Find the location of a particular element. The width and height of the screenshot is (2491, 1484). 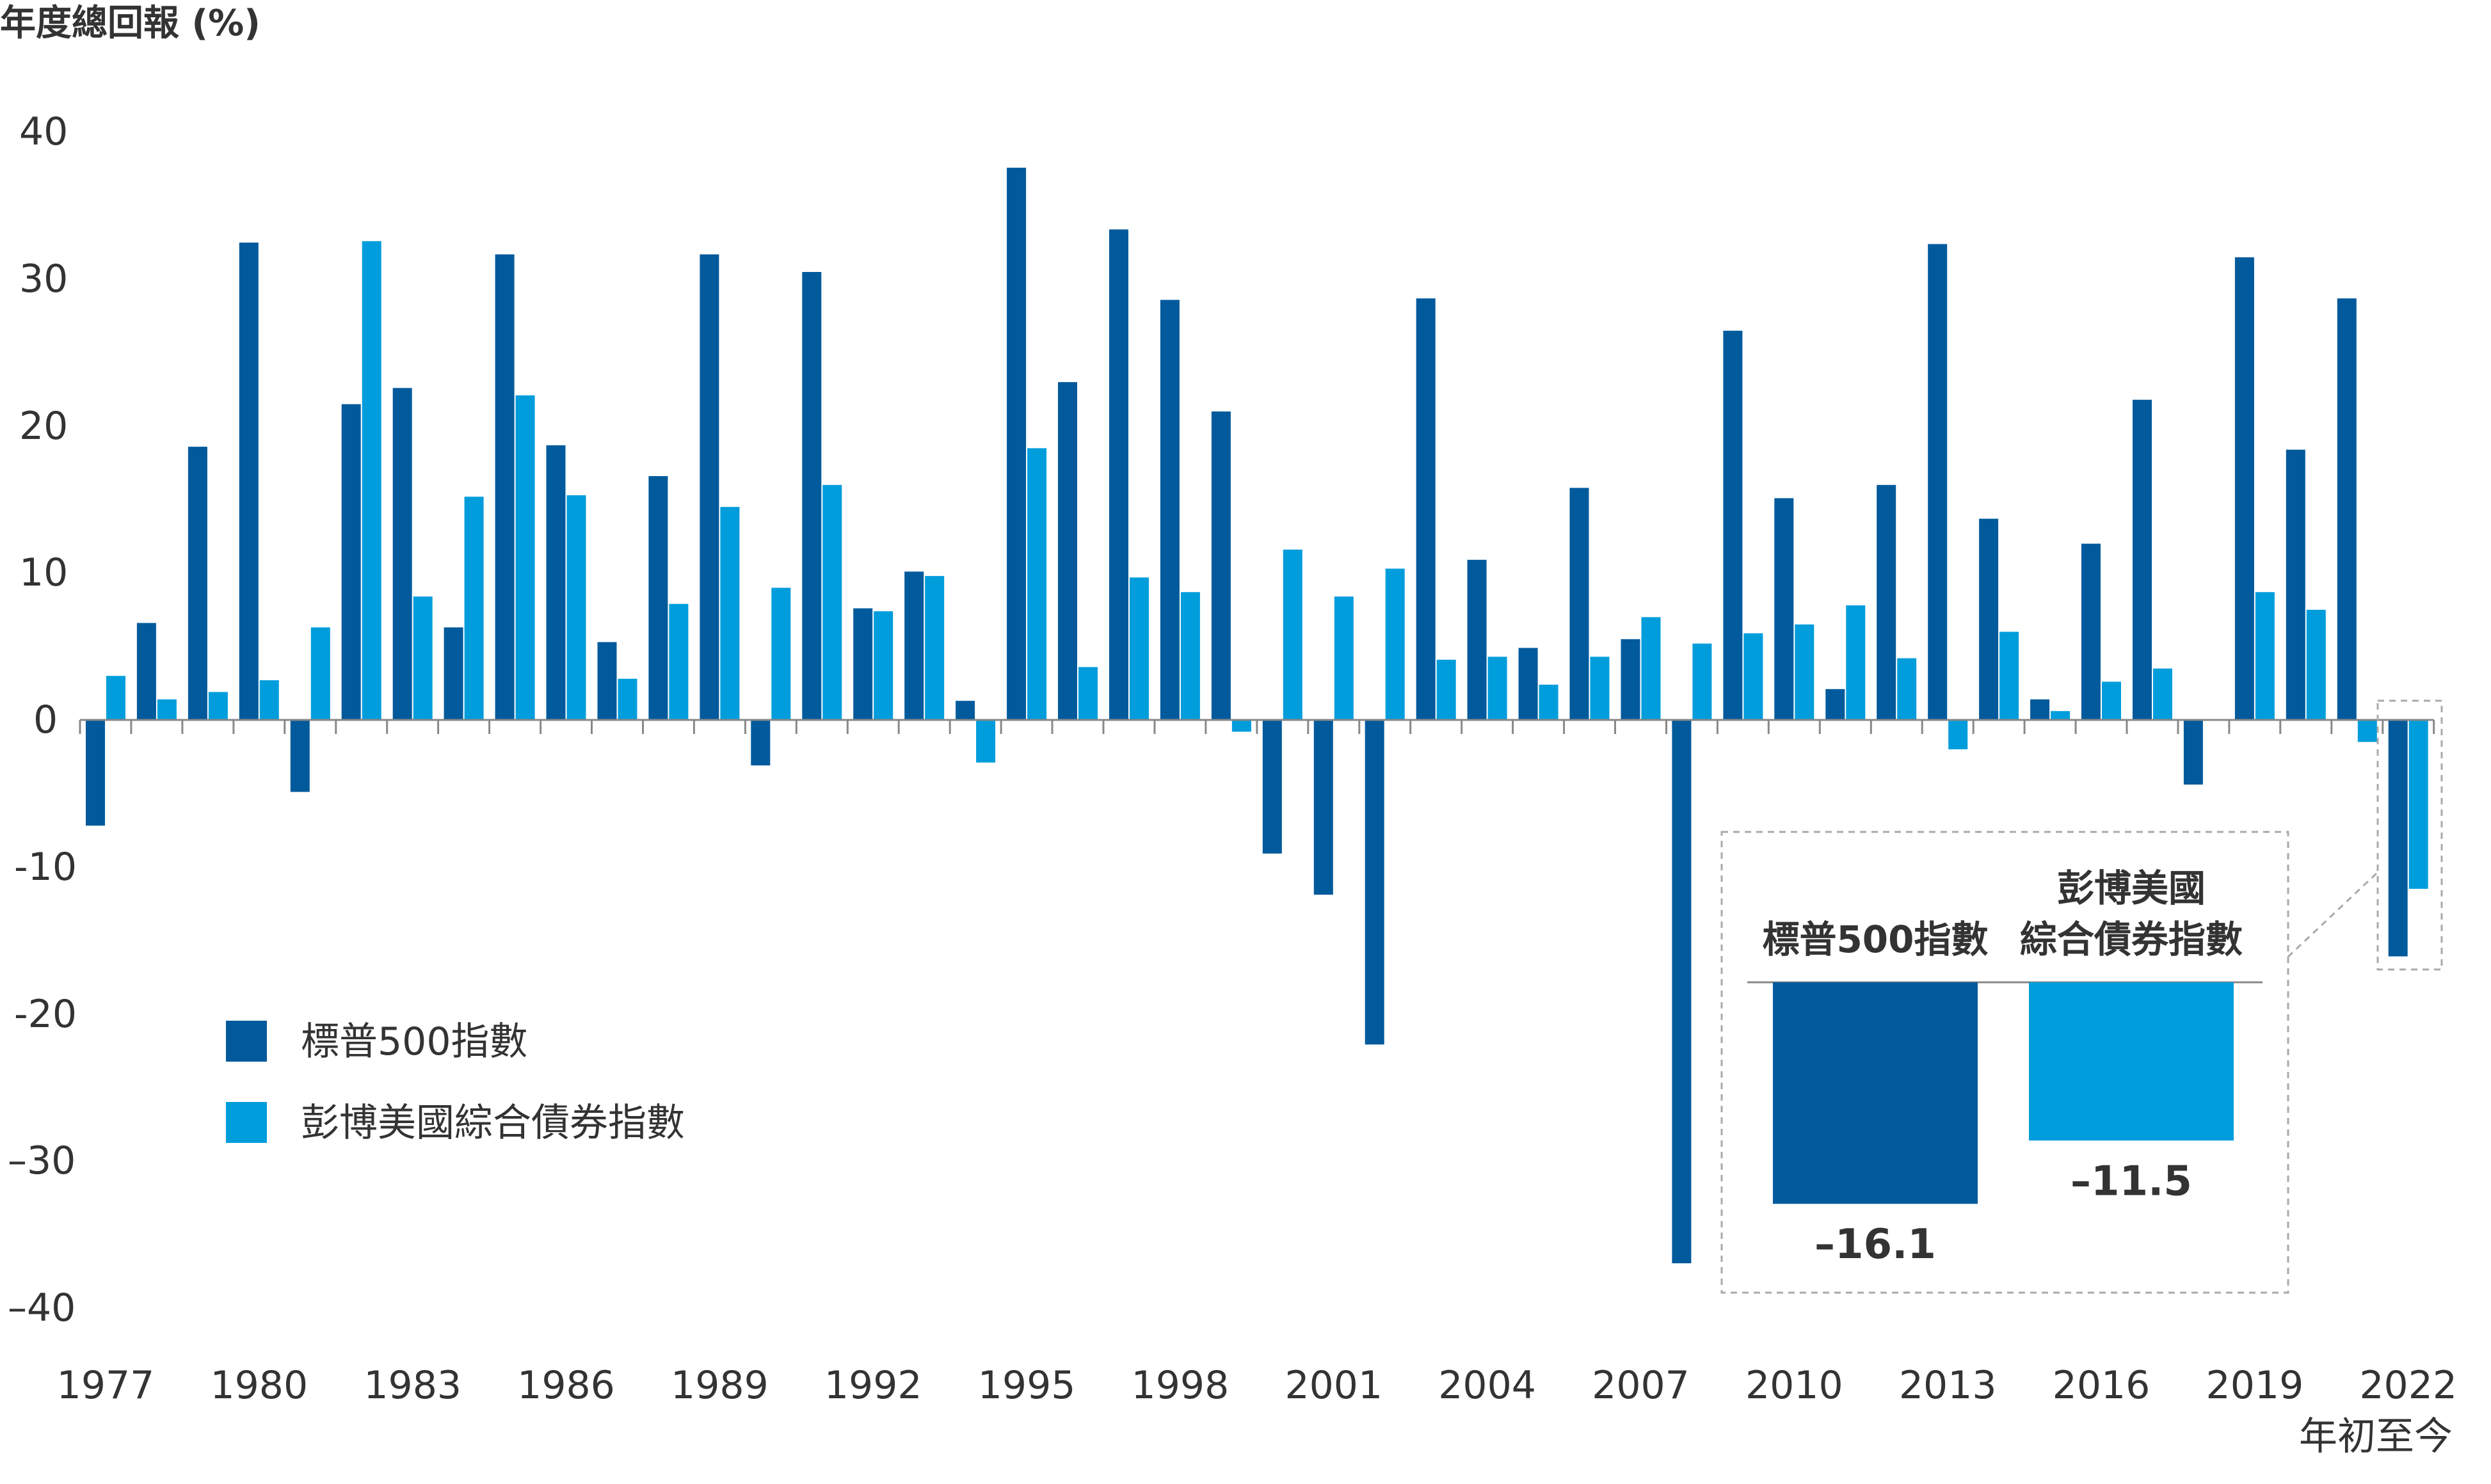

bond-bar-2015 is located at coordinates (2060, 715).